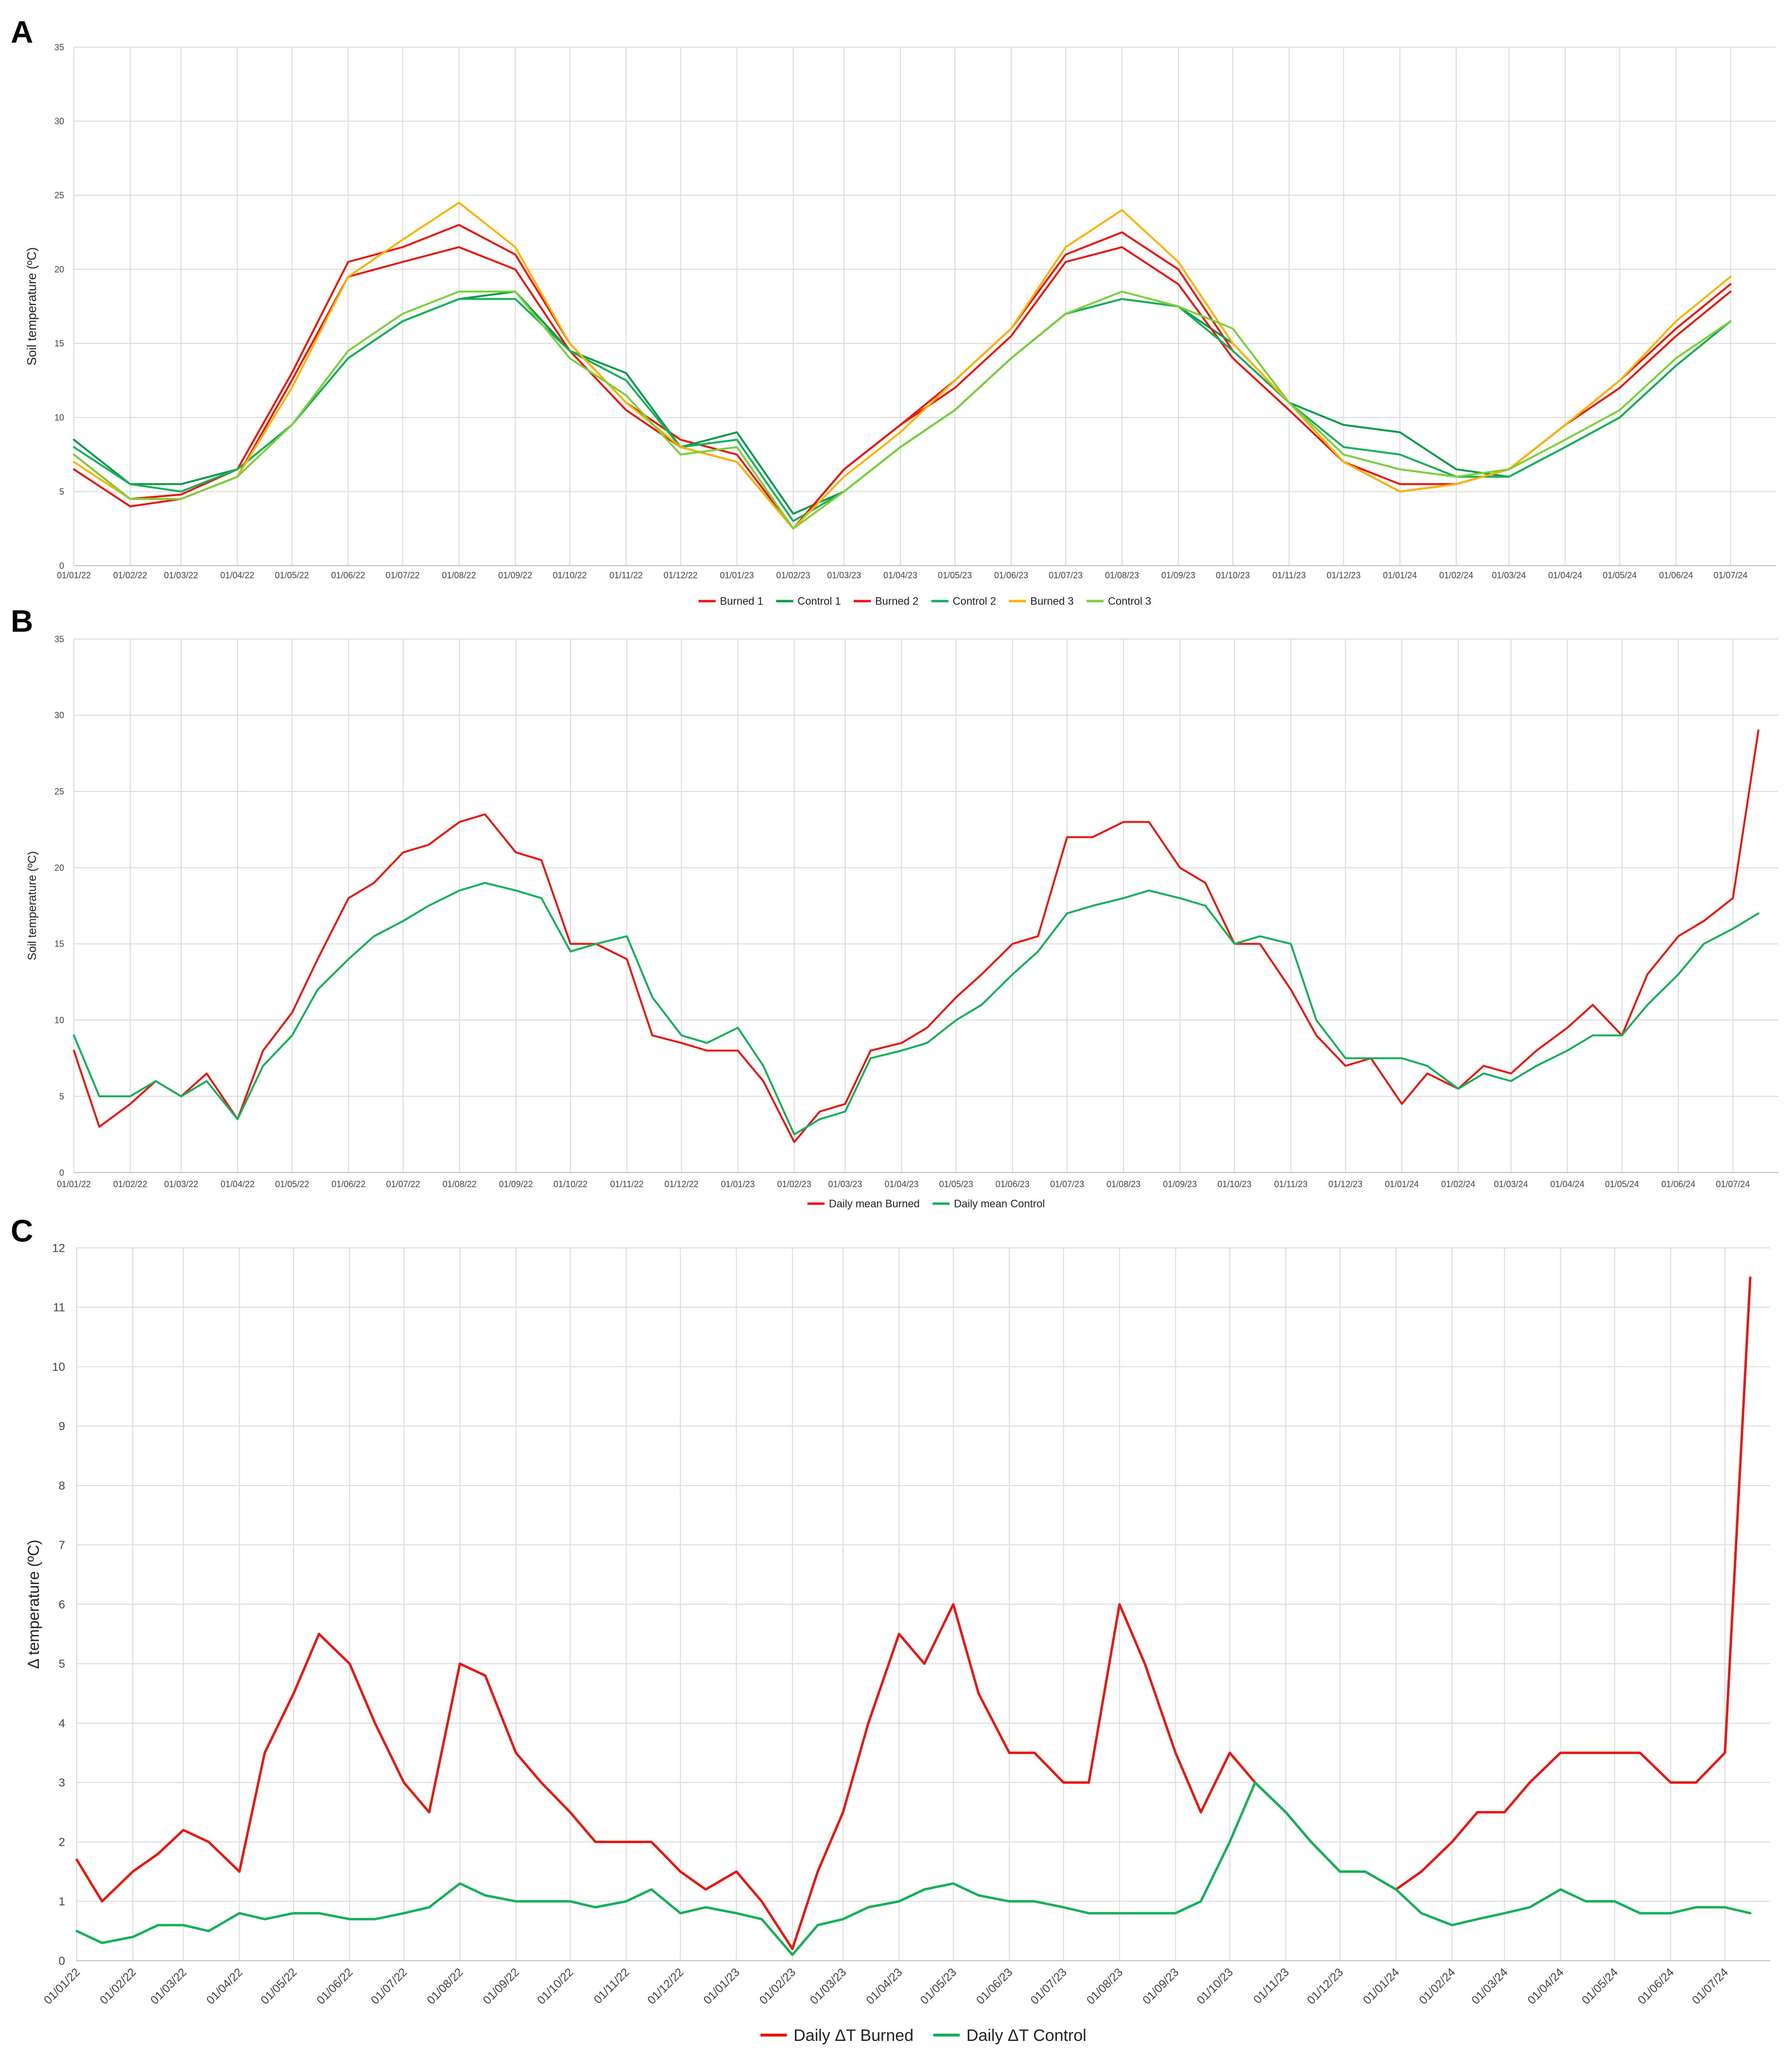 The width and height of the screenshot is (1792, 2055). Describe the element at coordinates (844, 575) in the screenshot. I see `chart-a-x-tick-label: 01/03/23` at that location.